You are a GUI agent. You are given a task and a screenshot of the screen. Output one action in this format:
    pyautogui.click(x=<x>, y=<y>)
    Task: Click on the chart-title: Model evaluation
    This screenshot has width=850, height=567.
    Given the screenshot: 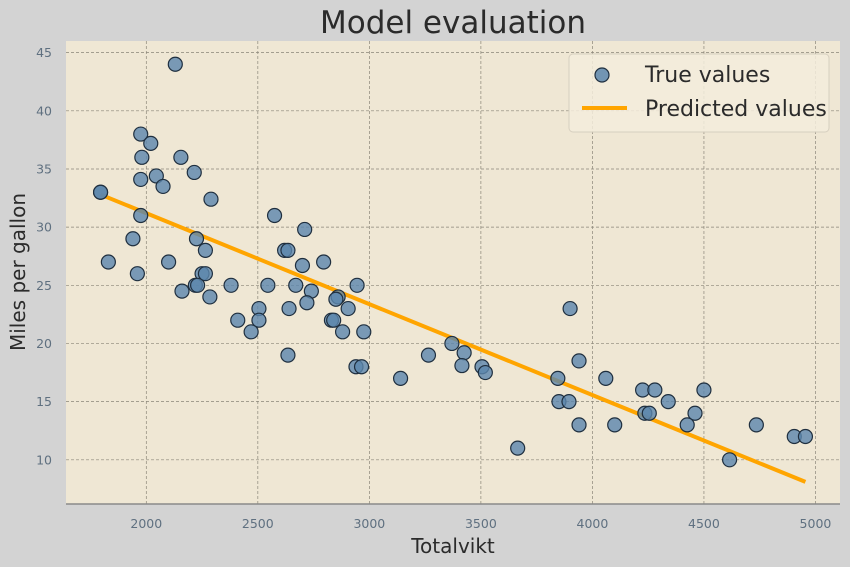 What is the action you would take?
    pyautogui.click(x=453, y=23)
    